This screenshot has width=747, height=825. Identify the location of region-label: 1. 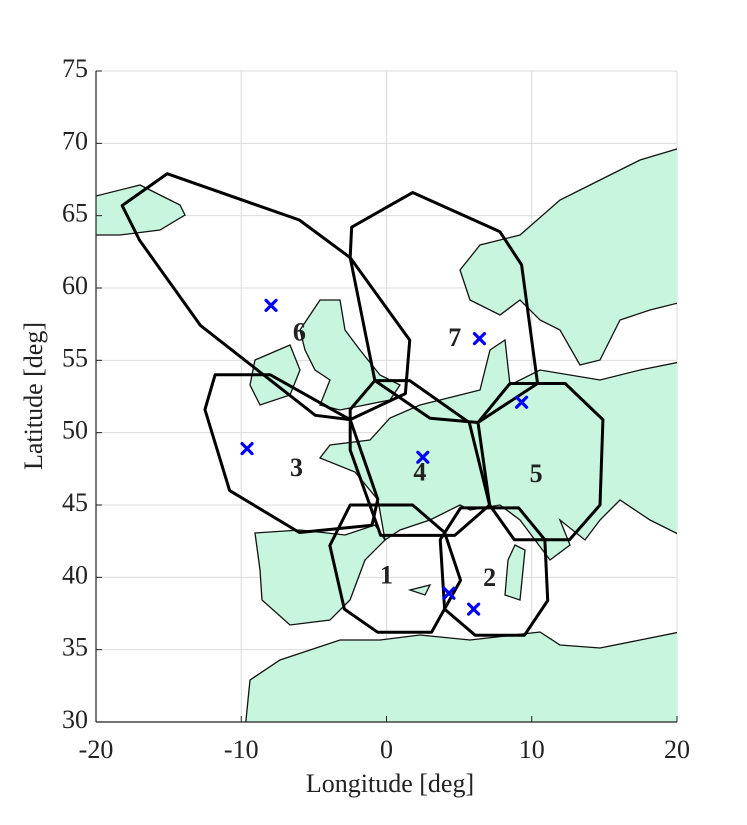
(386, 574).